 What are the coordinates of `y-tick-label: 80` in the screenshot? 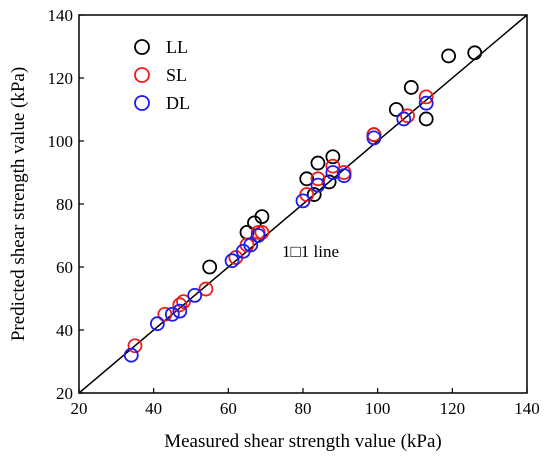 It's located at (64, 204).